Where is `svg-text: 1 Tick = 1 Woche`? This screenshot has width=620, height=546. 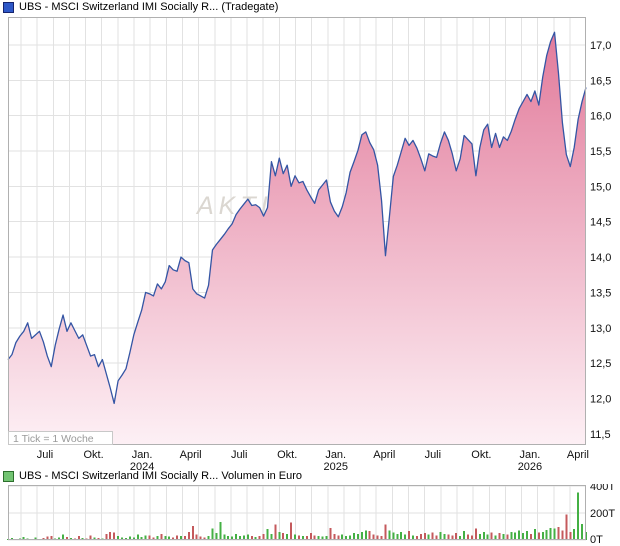
svg-text: 1 Tick = 1 Woche is located at coordinates (53, 439).